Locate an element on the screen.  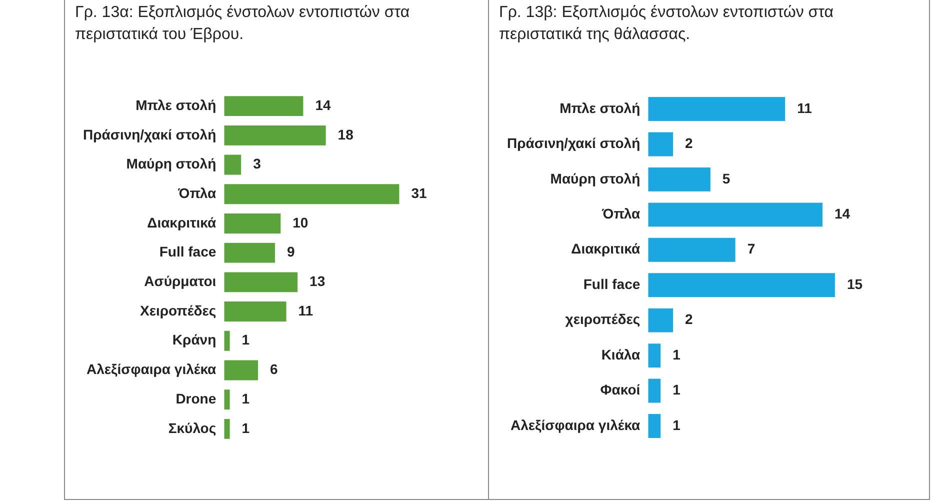
y-tick-label: Σκύλος is located at coordinates (192, 428).